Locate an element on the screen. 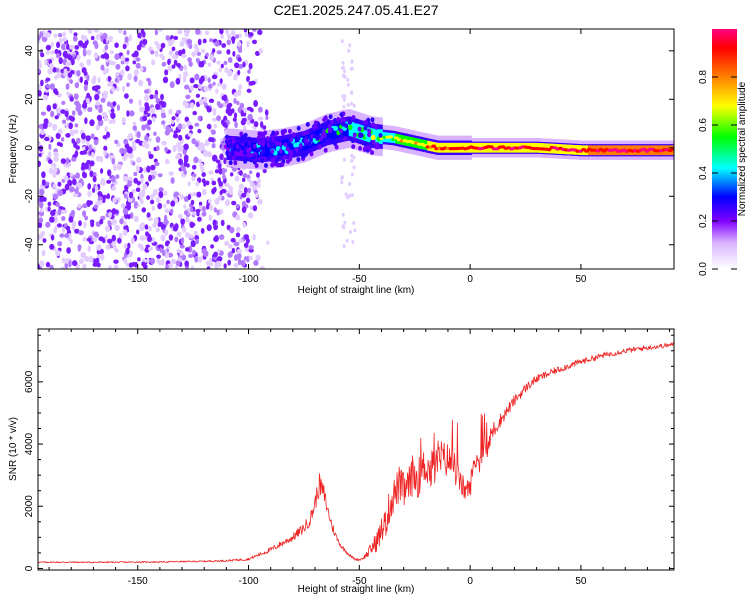 Image resolution: width=750 pixels, height=600 pixels. x-tick-label: -150 is located at coordinates (138, 279).